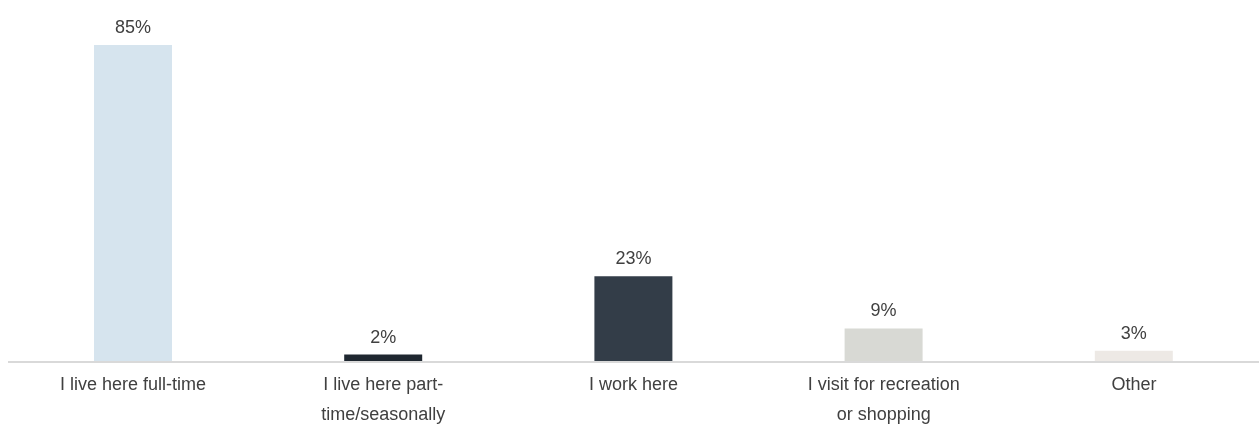 Image resolution: width=1259 pixels, height=447 pixels. Describe the element at coordinates (883, 399) in the screenshot. I see `x-tick-label: I visit for recreation or shopping` at that location.